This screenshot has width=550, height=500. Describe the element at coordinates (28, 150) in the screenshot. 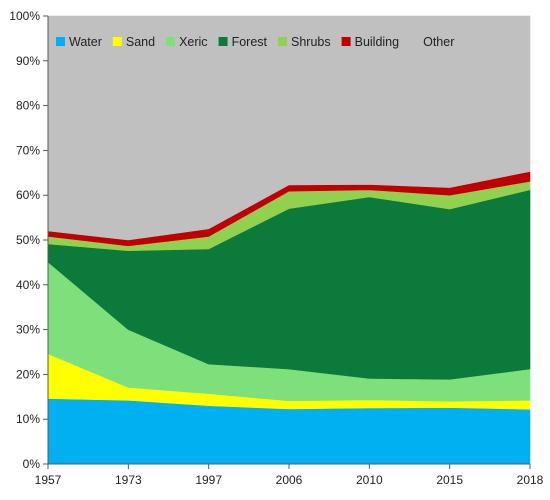

I see `y-tick-label: 70%` at that location.